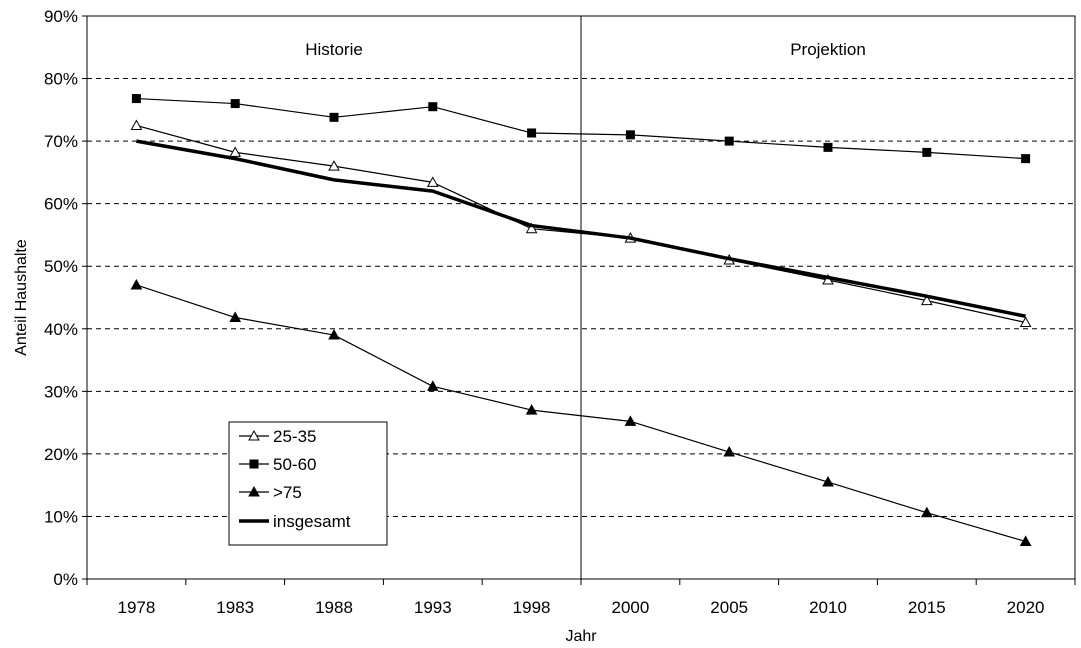 This screenshot has height=648, width=1081. I want to click on y-axis-title: Anteil Haushalte, so click(21, 297).